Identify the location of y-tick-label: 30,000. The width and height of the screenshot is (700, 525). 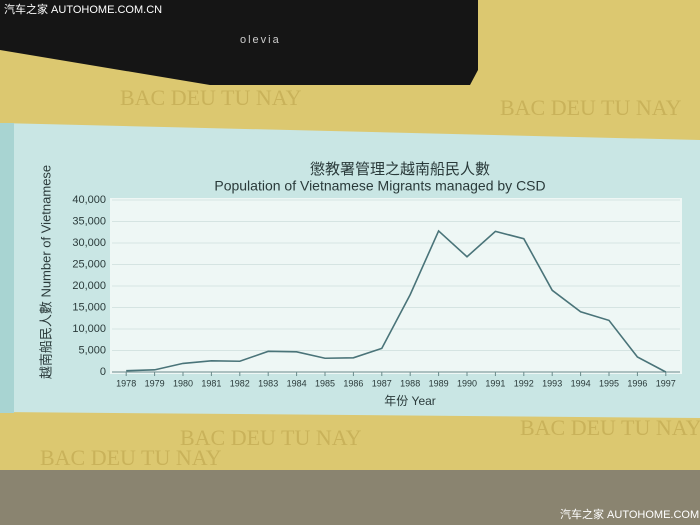
(89, 243).